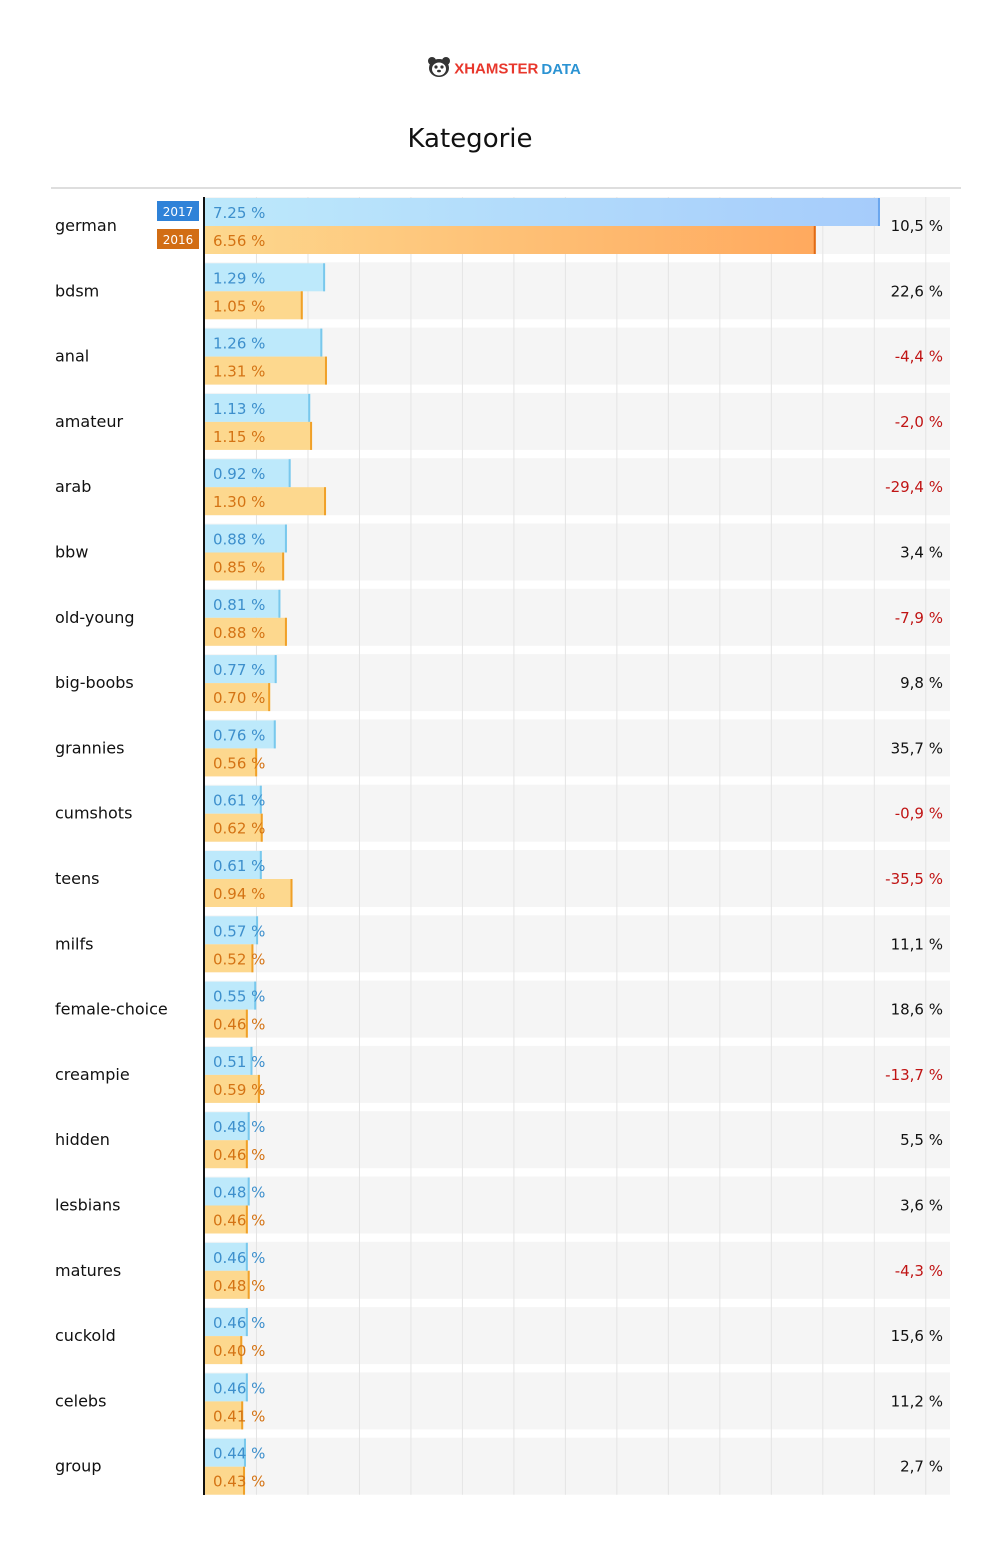 Image resolution: width=1008 pixels, height=1551 pixels. I want to click on change-label: -2,0 %, so click(919, 422).